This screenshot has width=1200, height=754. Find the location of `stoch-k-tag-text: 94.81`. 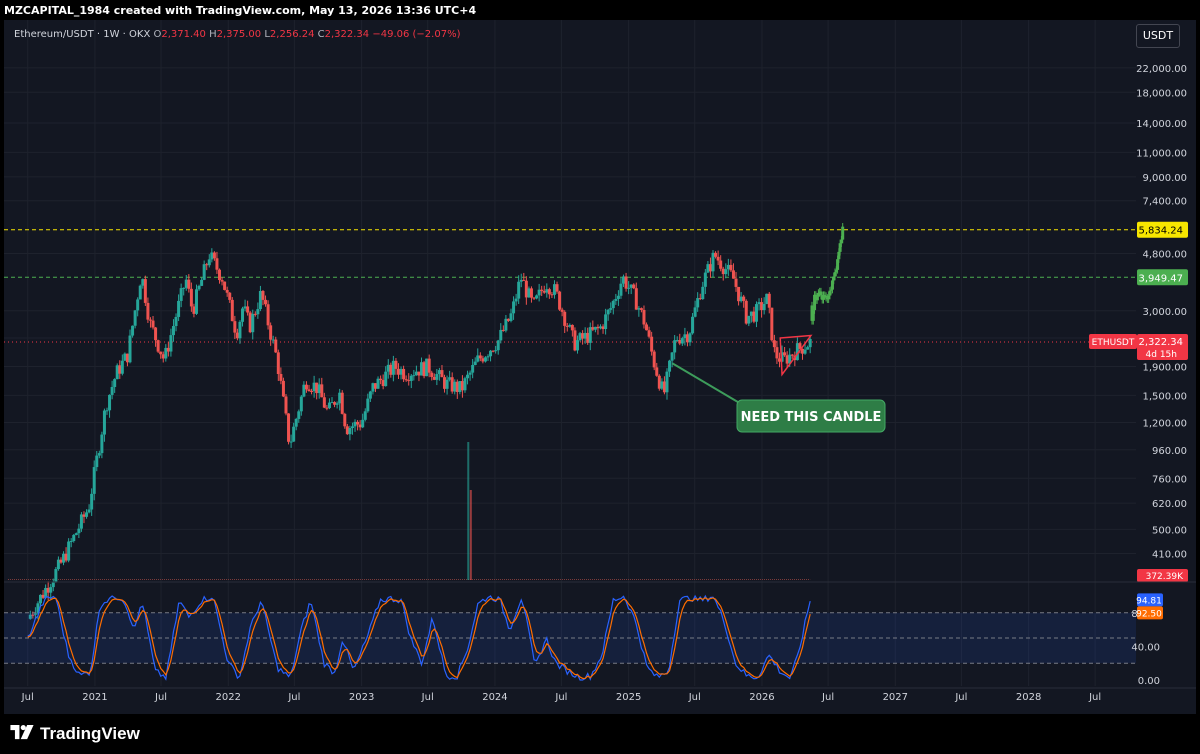

stoch-k-tag-text: 94.81 is located at coordinates (1149, 601).